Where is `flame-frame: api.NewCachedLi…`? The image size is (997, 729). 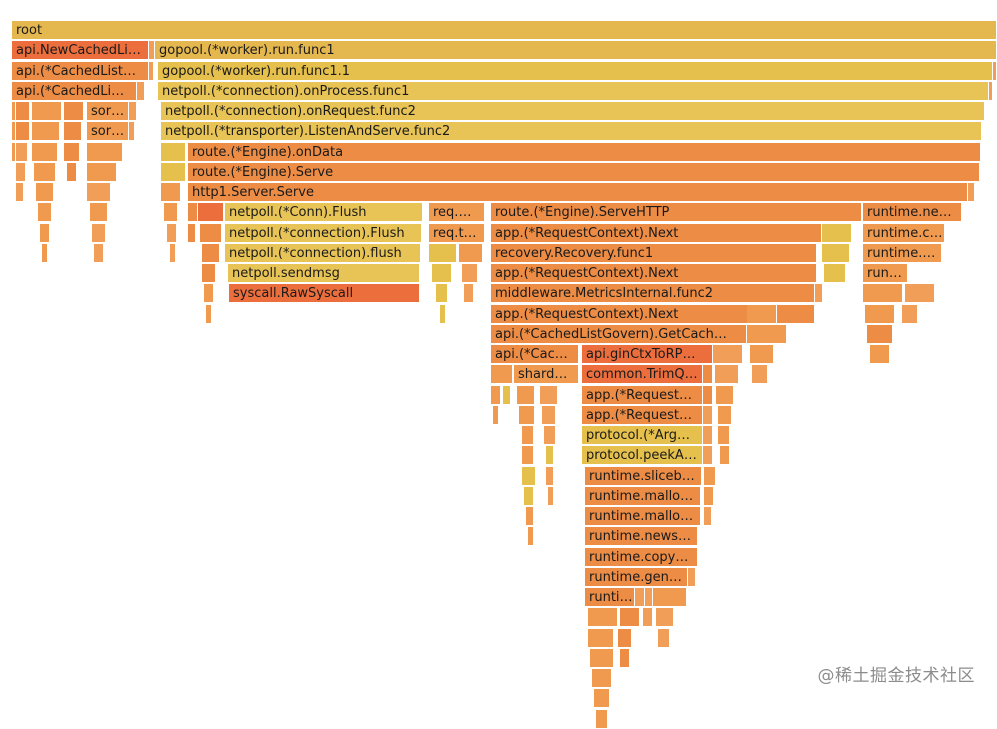
flame-frame: api.NewCachedLi… is located at coordinates (80, 50).